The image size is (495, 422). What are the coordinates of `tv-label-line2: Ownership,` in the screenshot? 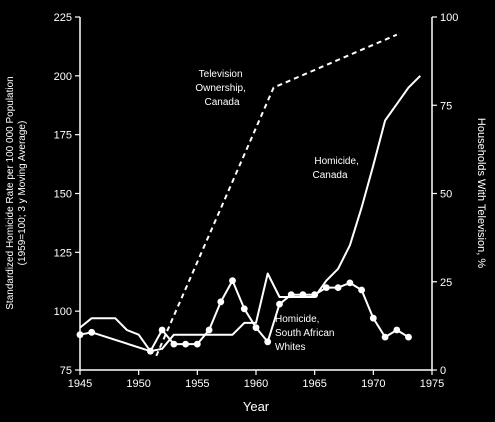 It's located at (220, 88).